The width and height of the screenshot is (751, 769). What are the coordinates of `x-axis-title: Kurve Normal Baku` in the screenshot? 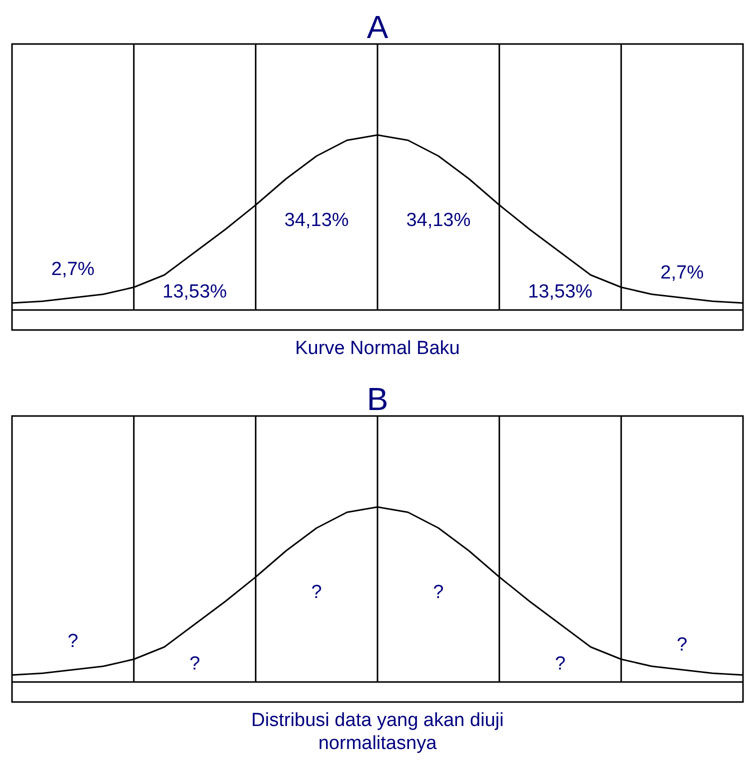 It's located at (377, 348).